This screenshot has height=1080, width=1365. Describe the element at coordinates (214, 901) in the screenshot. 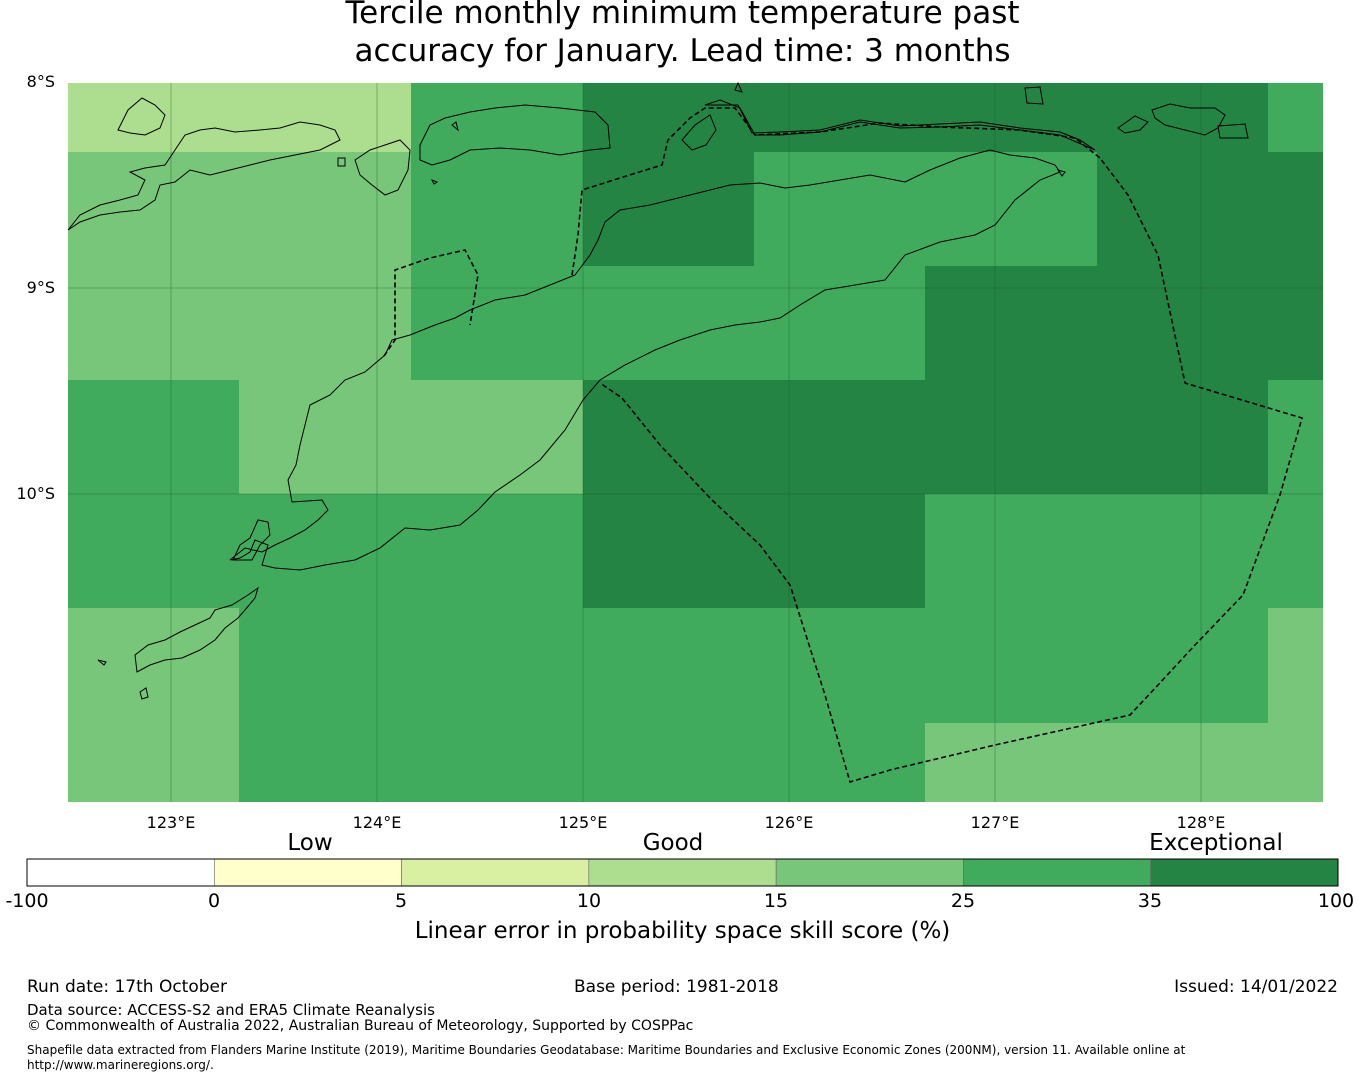

I see `tick-0: 0` at that location.